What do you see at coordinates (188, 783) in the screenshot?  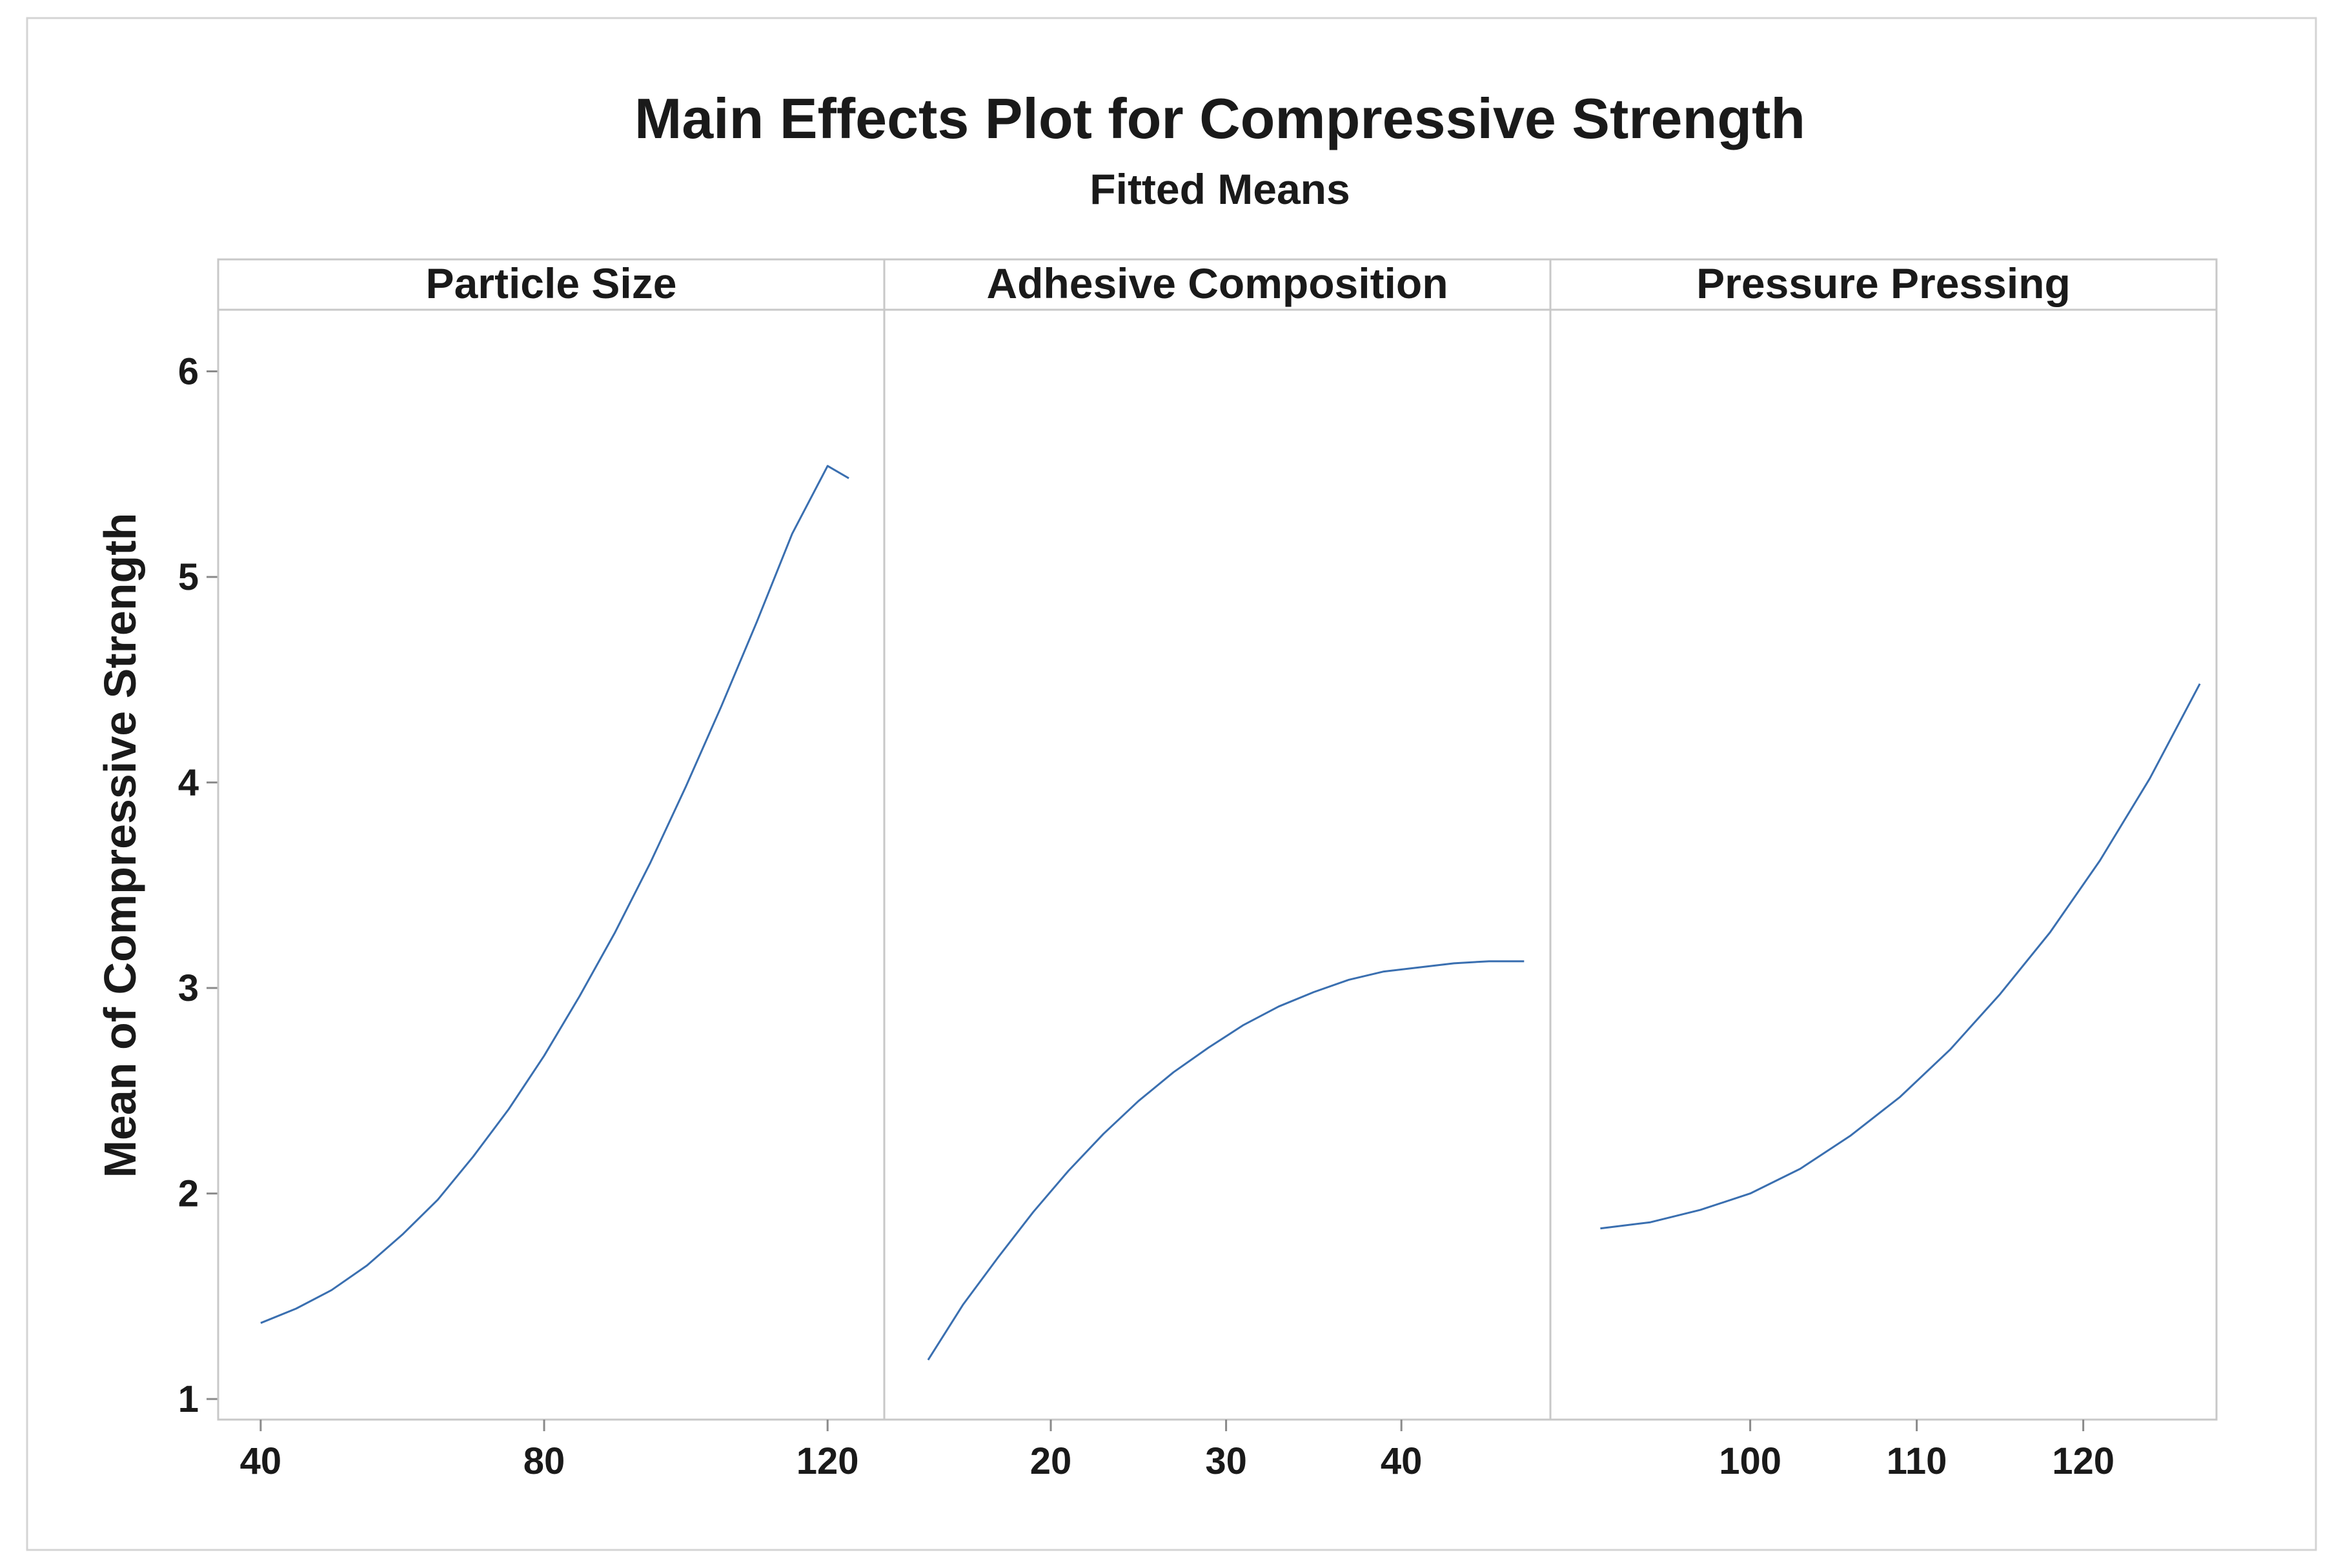 I see `y-tick-label: 4` at bounding box center [188, 783].